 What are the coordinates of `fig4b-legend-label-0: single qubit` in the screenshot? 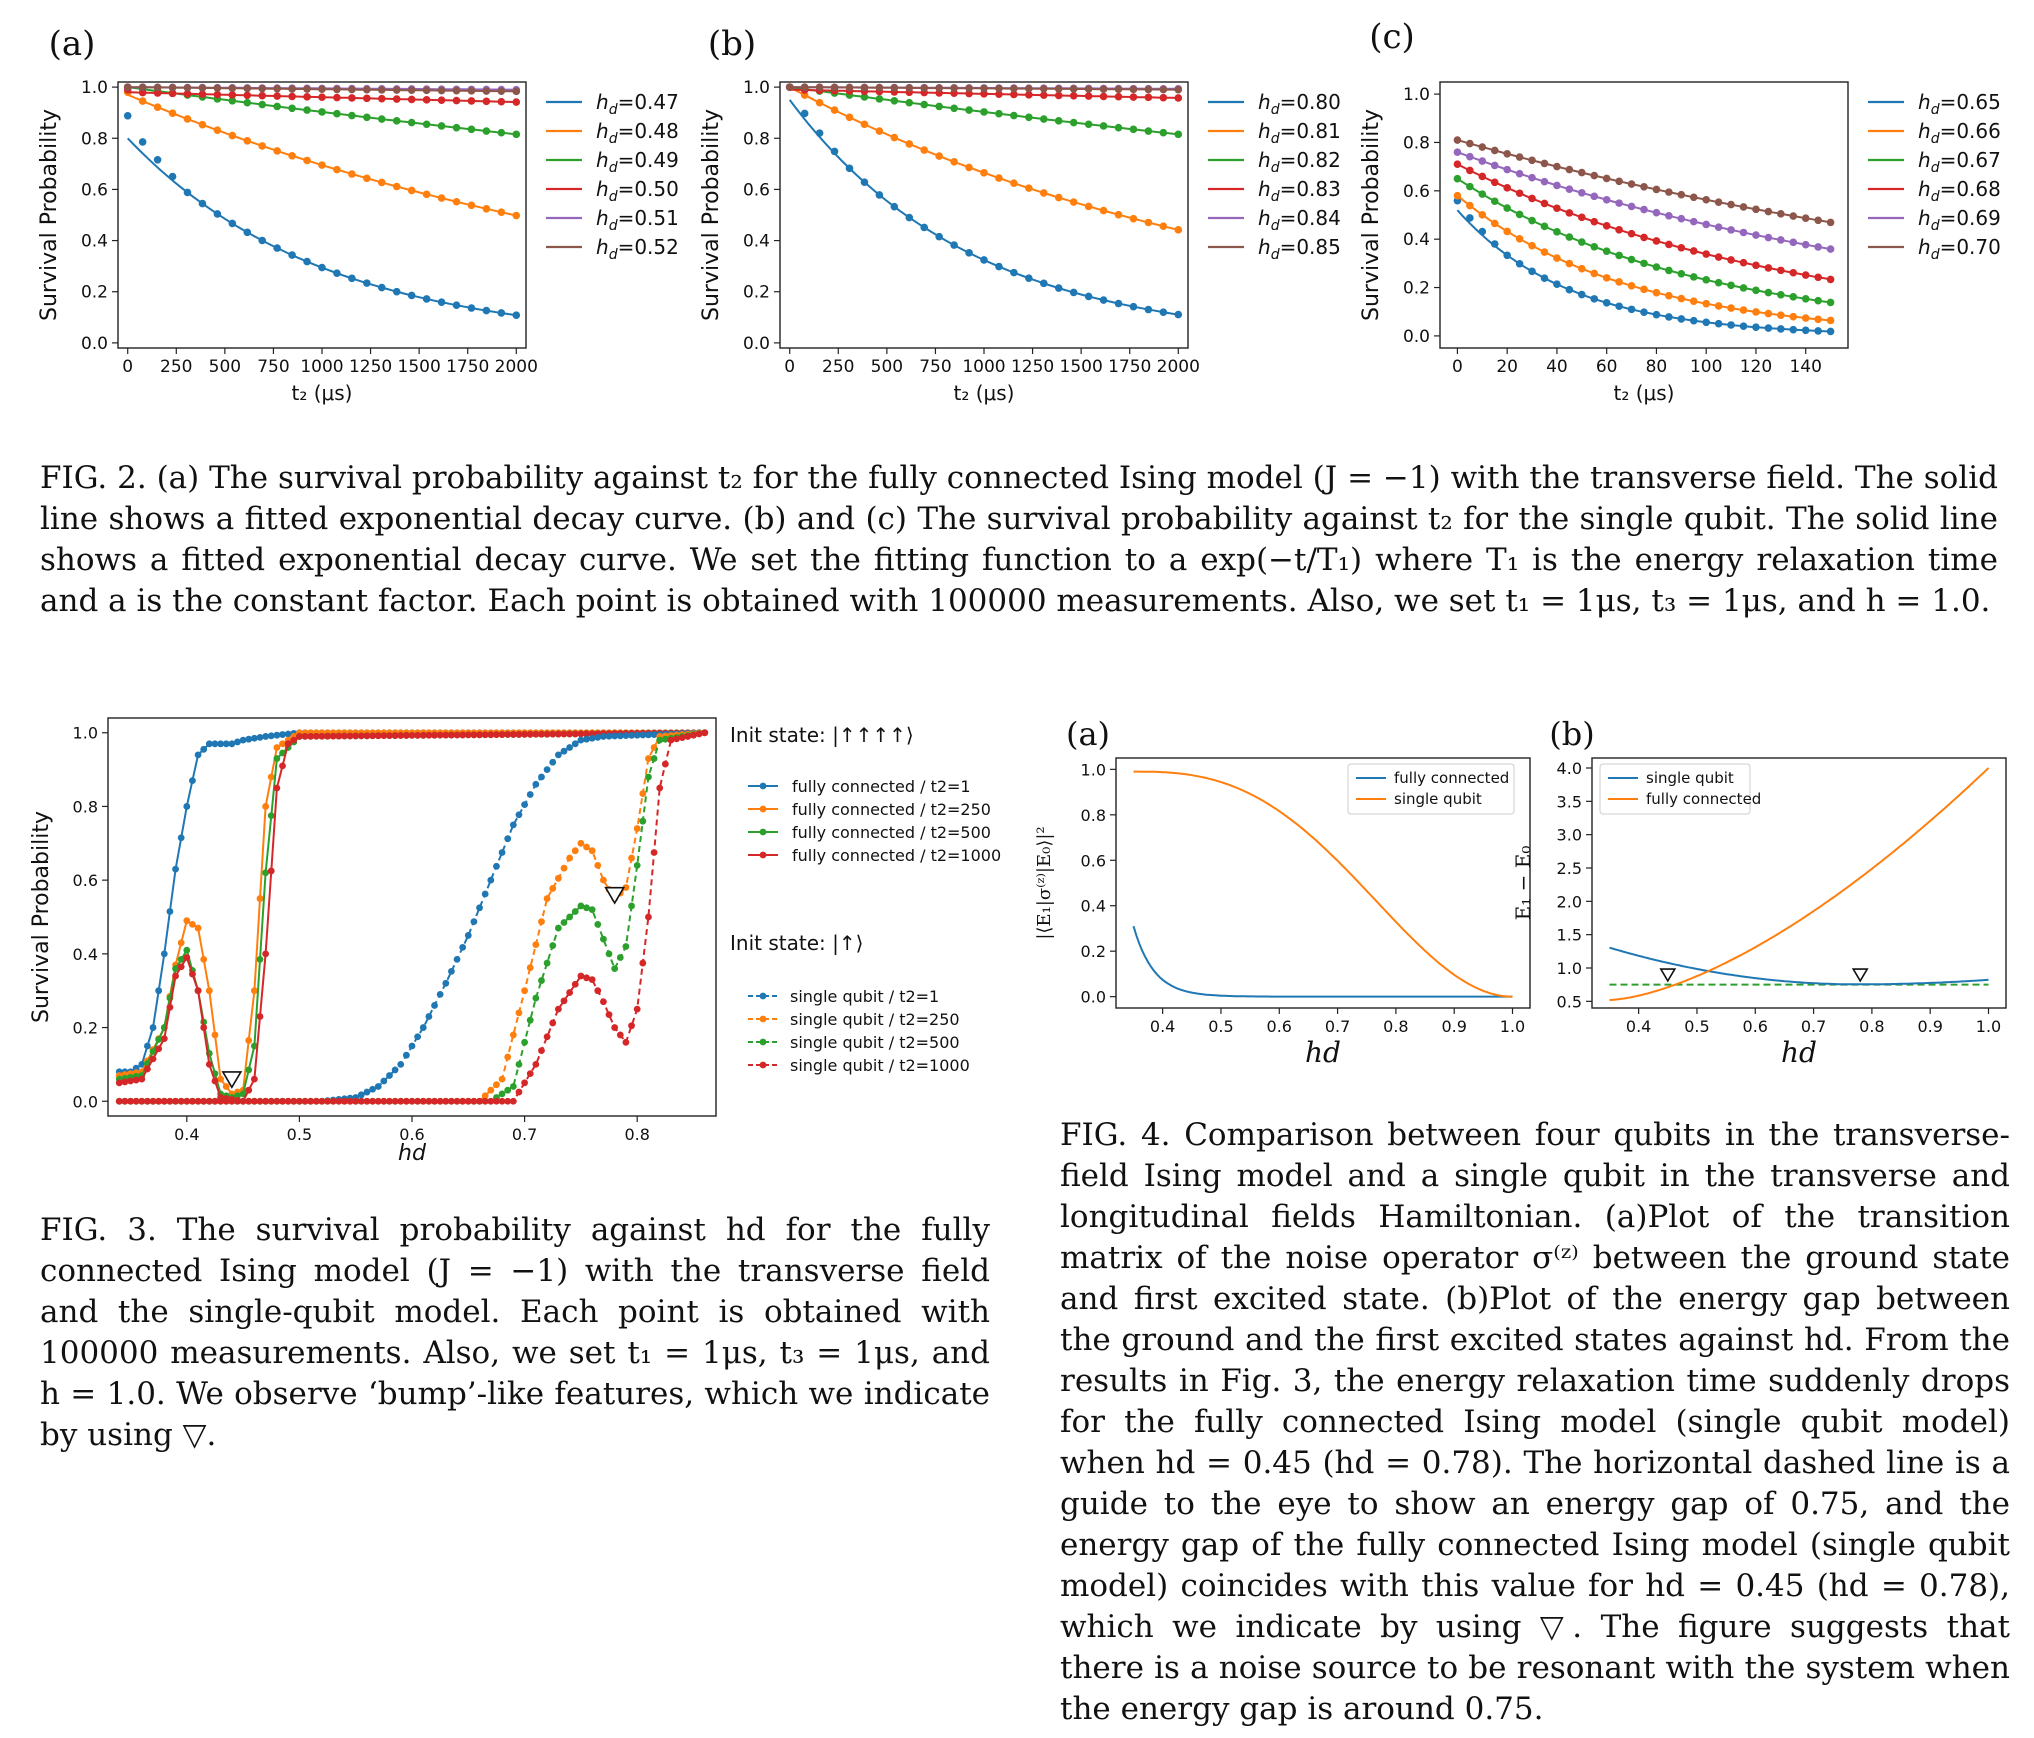 It's located at (1690, 778).